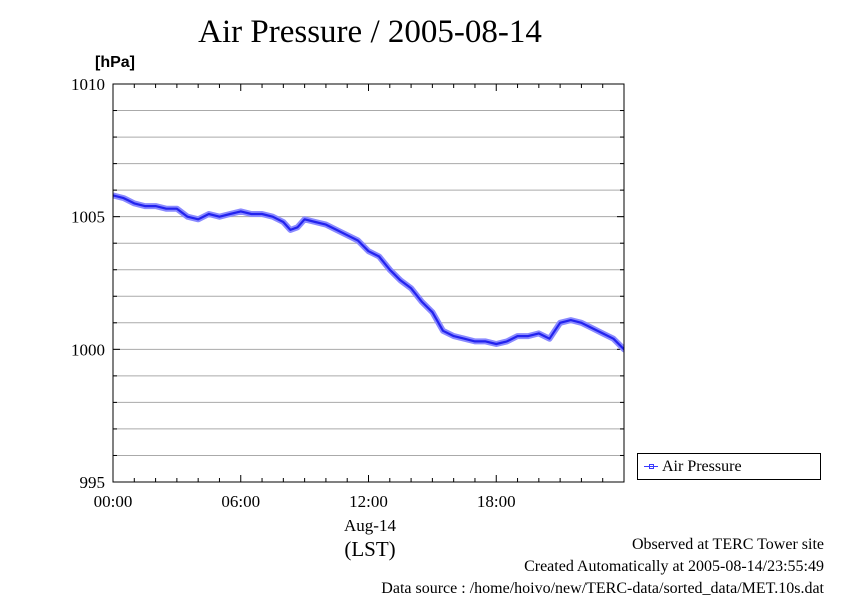  What do you see at coordinates (370, 32) in the screenshot?
I see `chart-title: Air Pressure / 2005-08-14` at bounding box center [370, 32].